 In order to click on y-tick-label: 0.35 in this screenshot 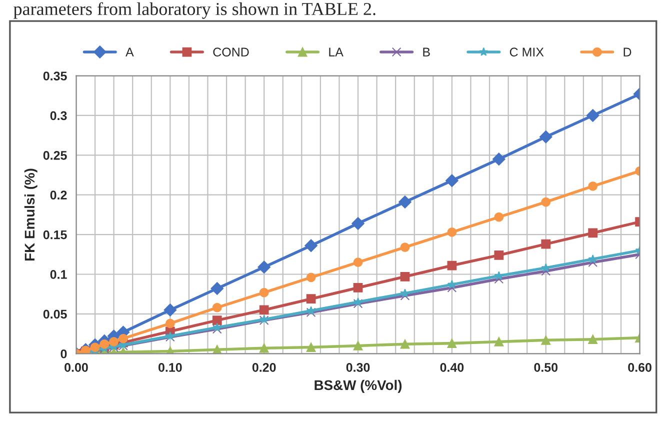, I will do `click(55, 76)`.